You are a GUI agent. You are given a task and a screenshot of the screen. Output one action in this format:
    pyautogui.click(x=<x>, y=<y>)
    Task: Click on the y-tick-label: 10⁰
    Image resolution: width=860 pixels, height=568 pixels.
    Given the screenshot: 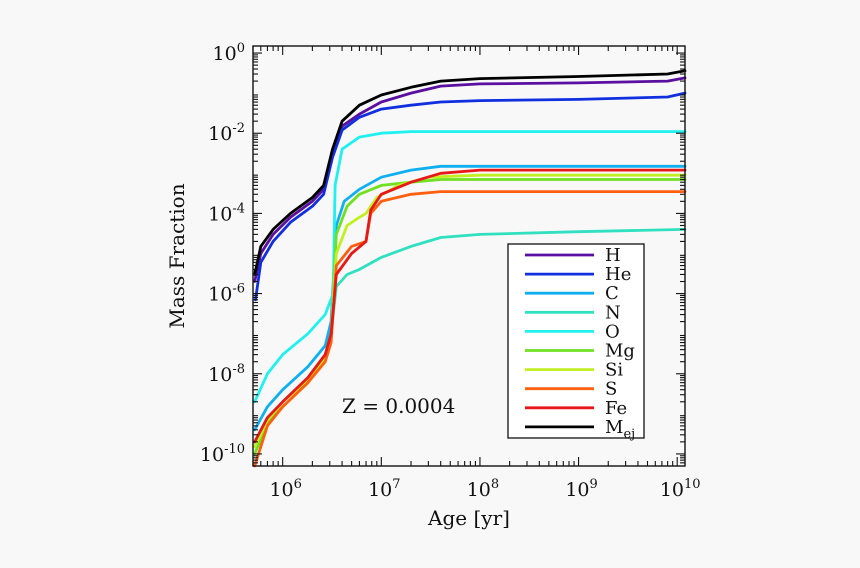 What is the action you would take?
    pyautogui.click(x=229, y=53)
    